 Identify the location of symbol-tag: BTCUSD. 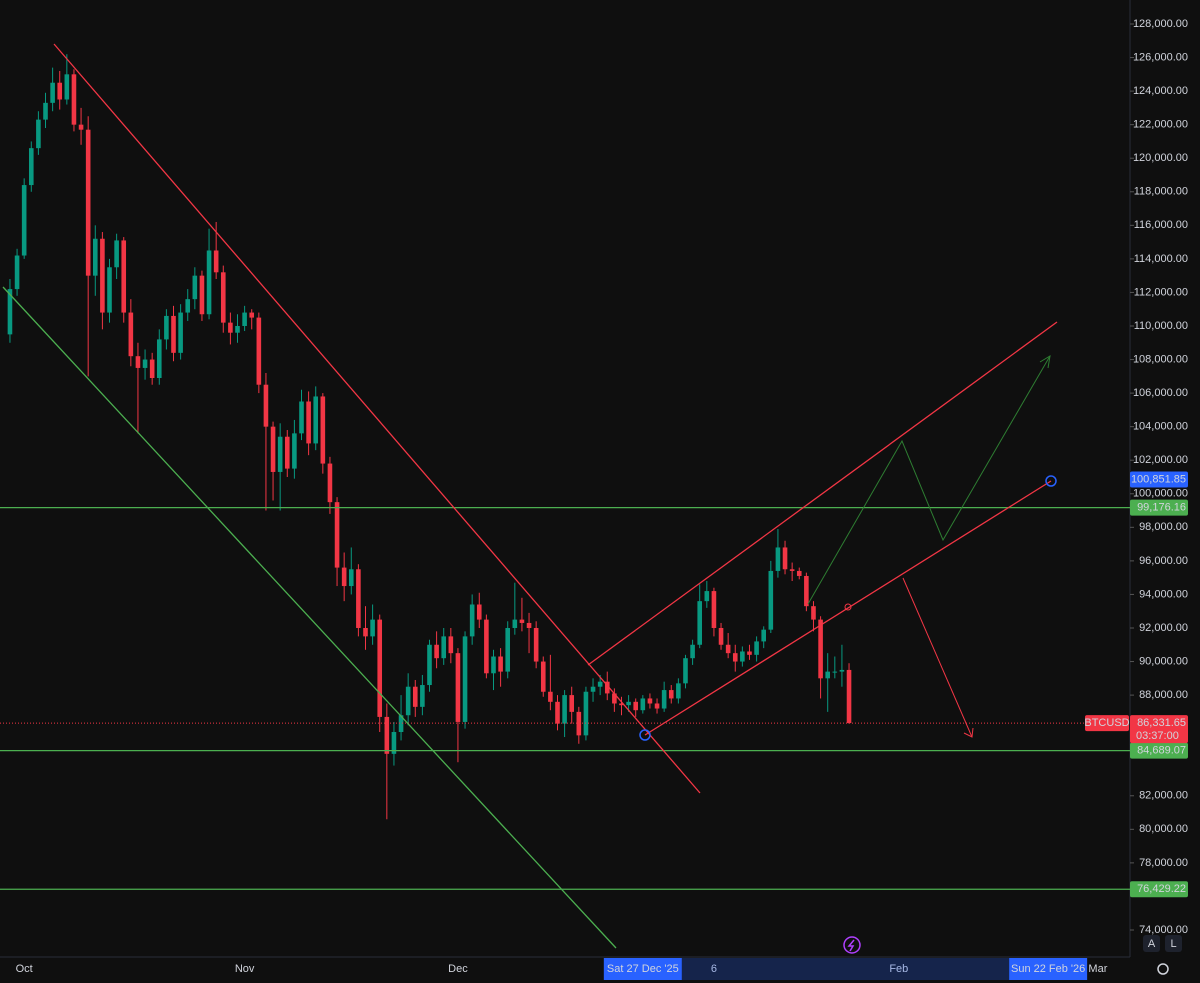
(1106, 723).